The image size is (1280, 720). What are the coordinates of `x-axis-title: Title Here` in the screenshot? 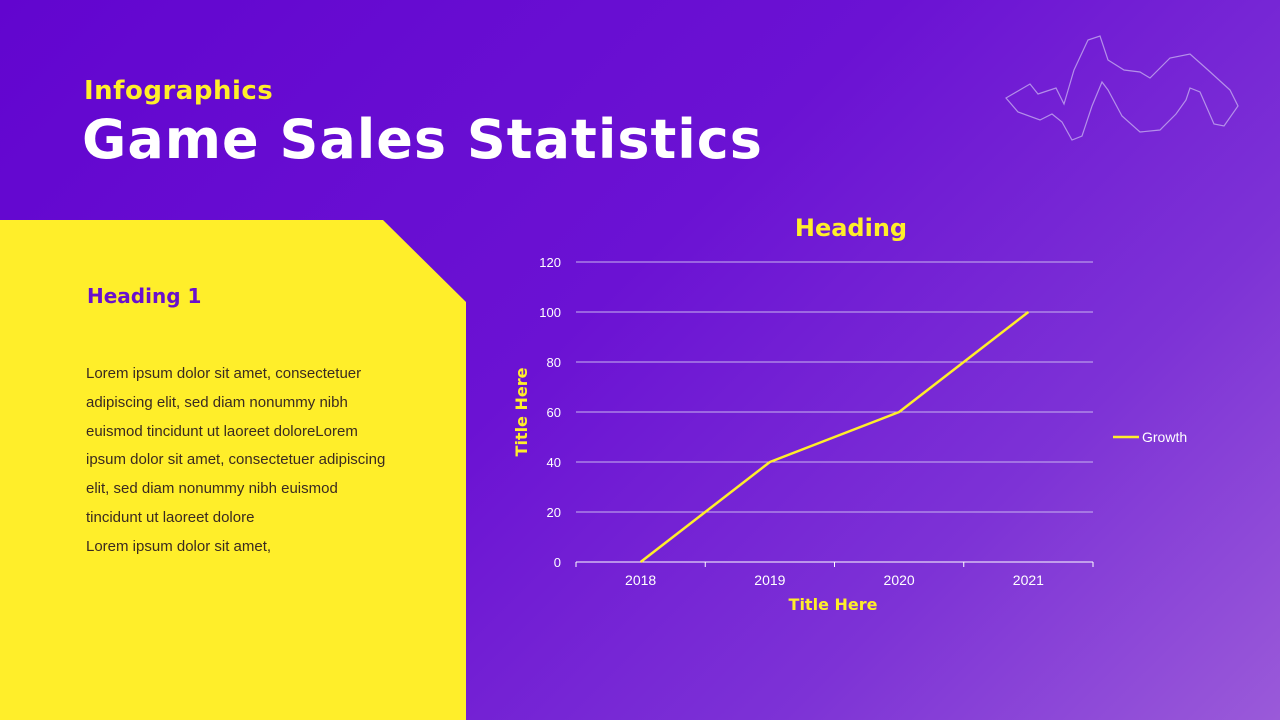 It's located at (833, 604).